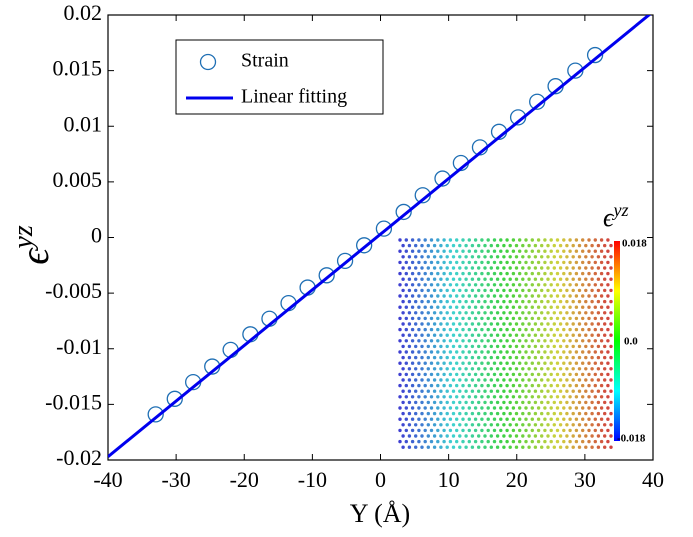 This screenshot has width=693, height=537. What do you see at coordinates (265, 61) in the screenshot?
I see `legend-label: Strain` at bounding box center [265, 61].